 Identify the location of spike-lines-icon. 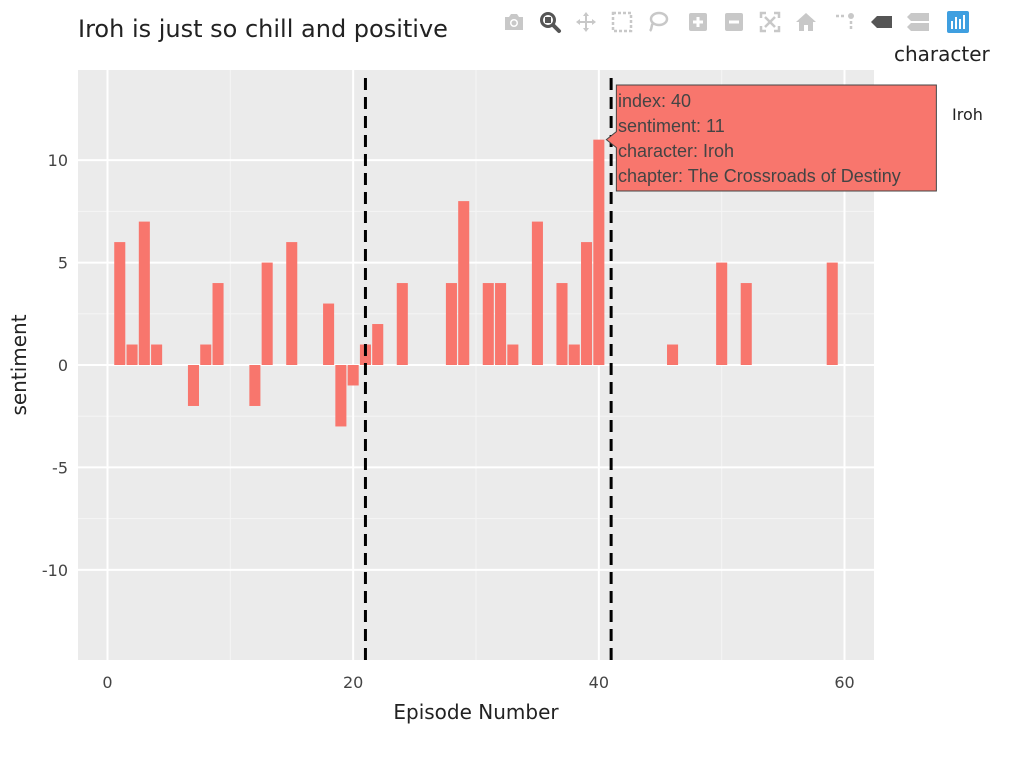
(845, 22).